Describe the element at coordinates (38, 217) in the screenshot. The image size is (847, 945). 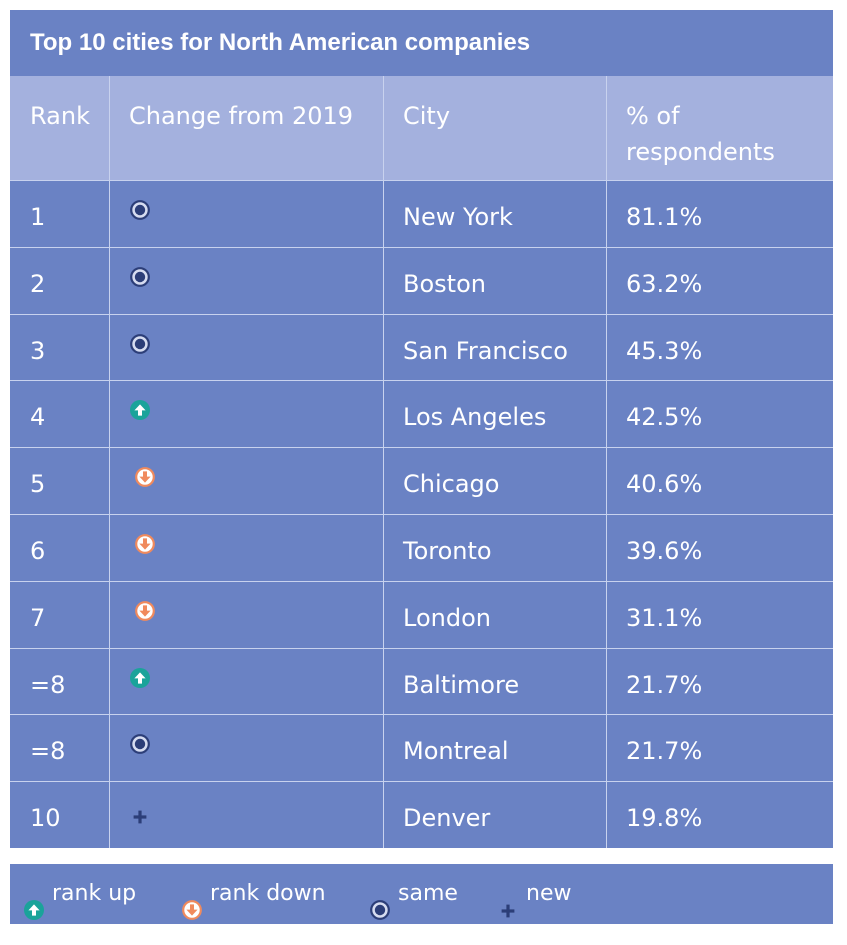
I see `rank-cell: 1` at that location.